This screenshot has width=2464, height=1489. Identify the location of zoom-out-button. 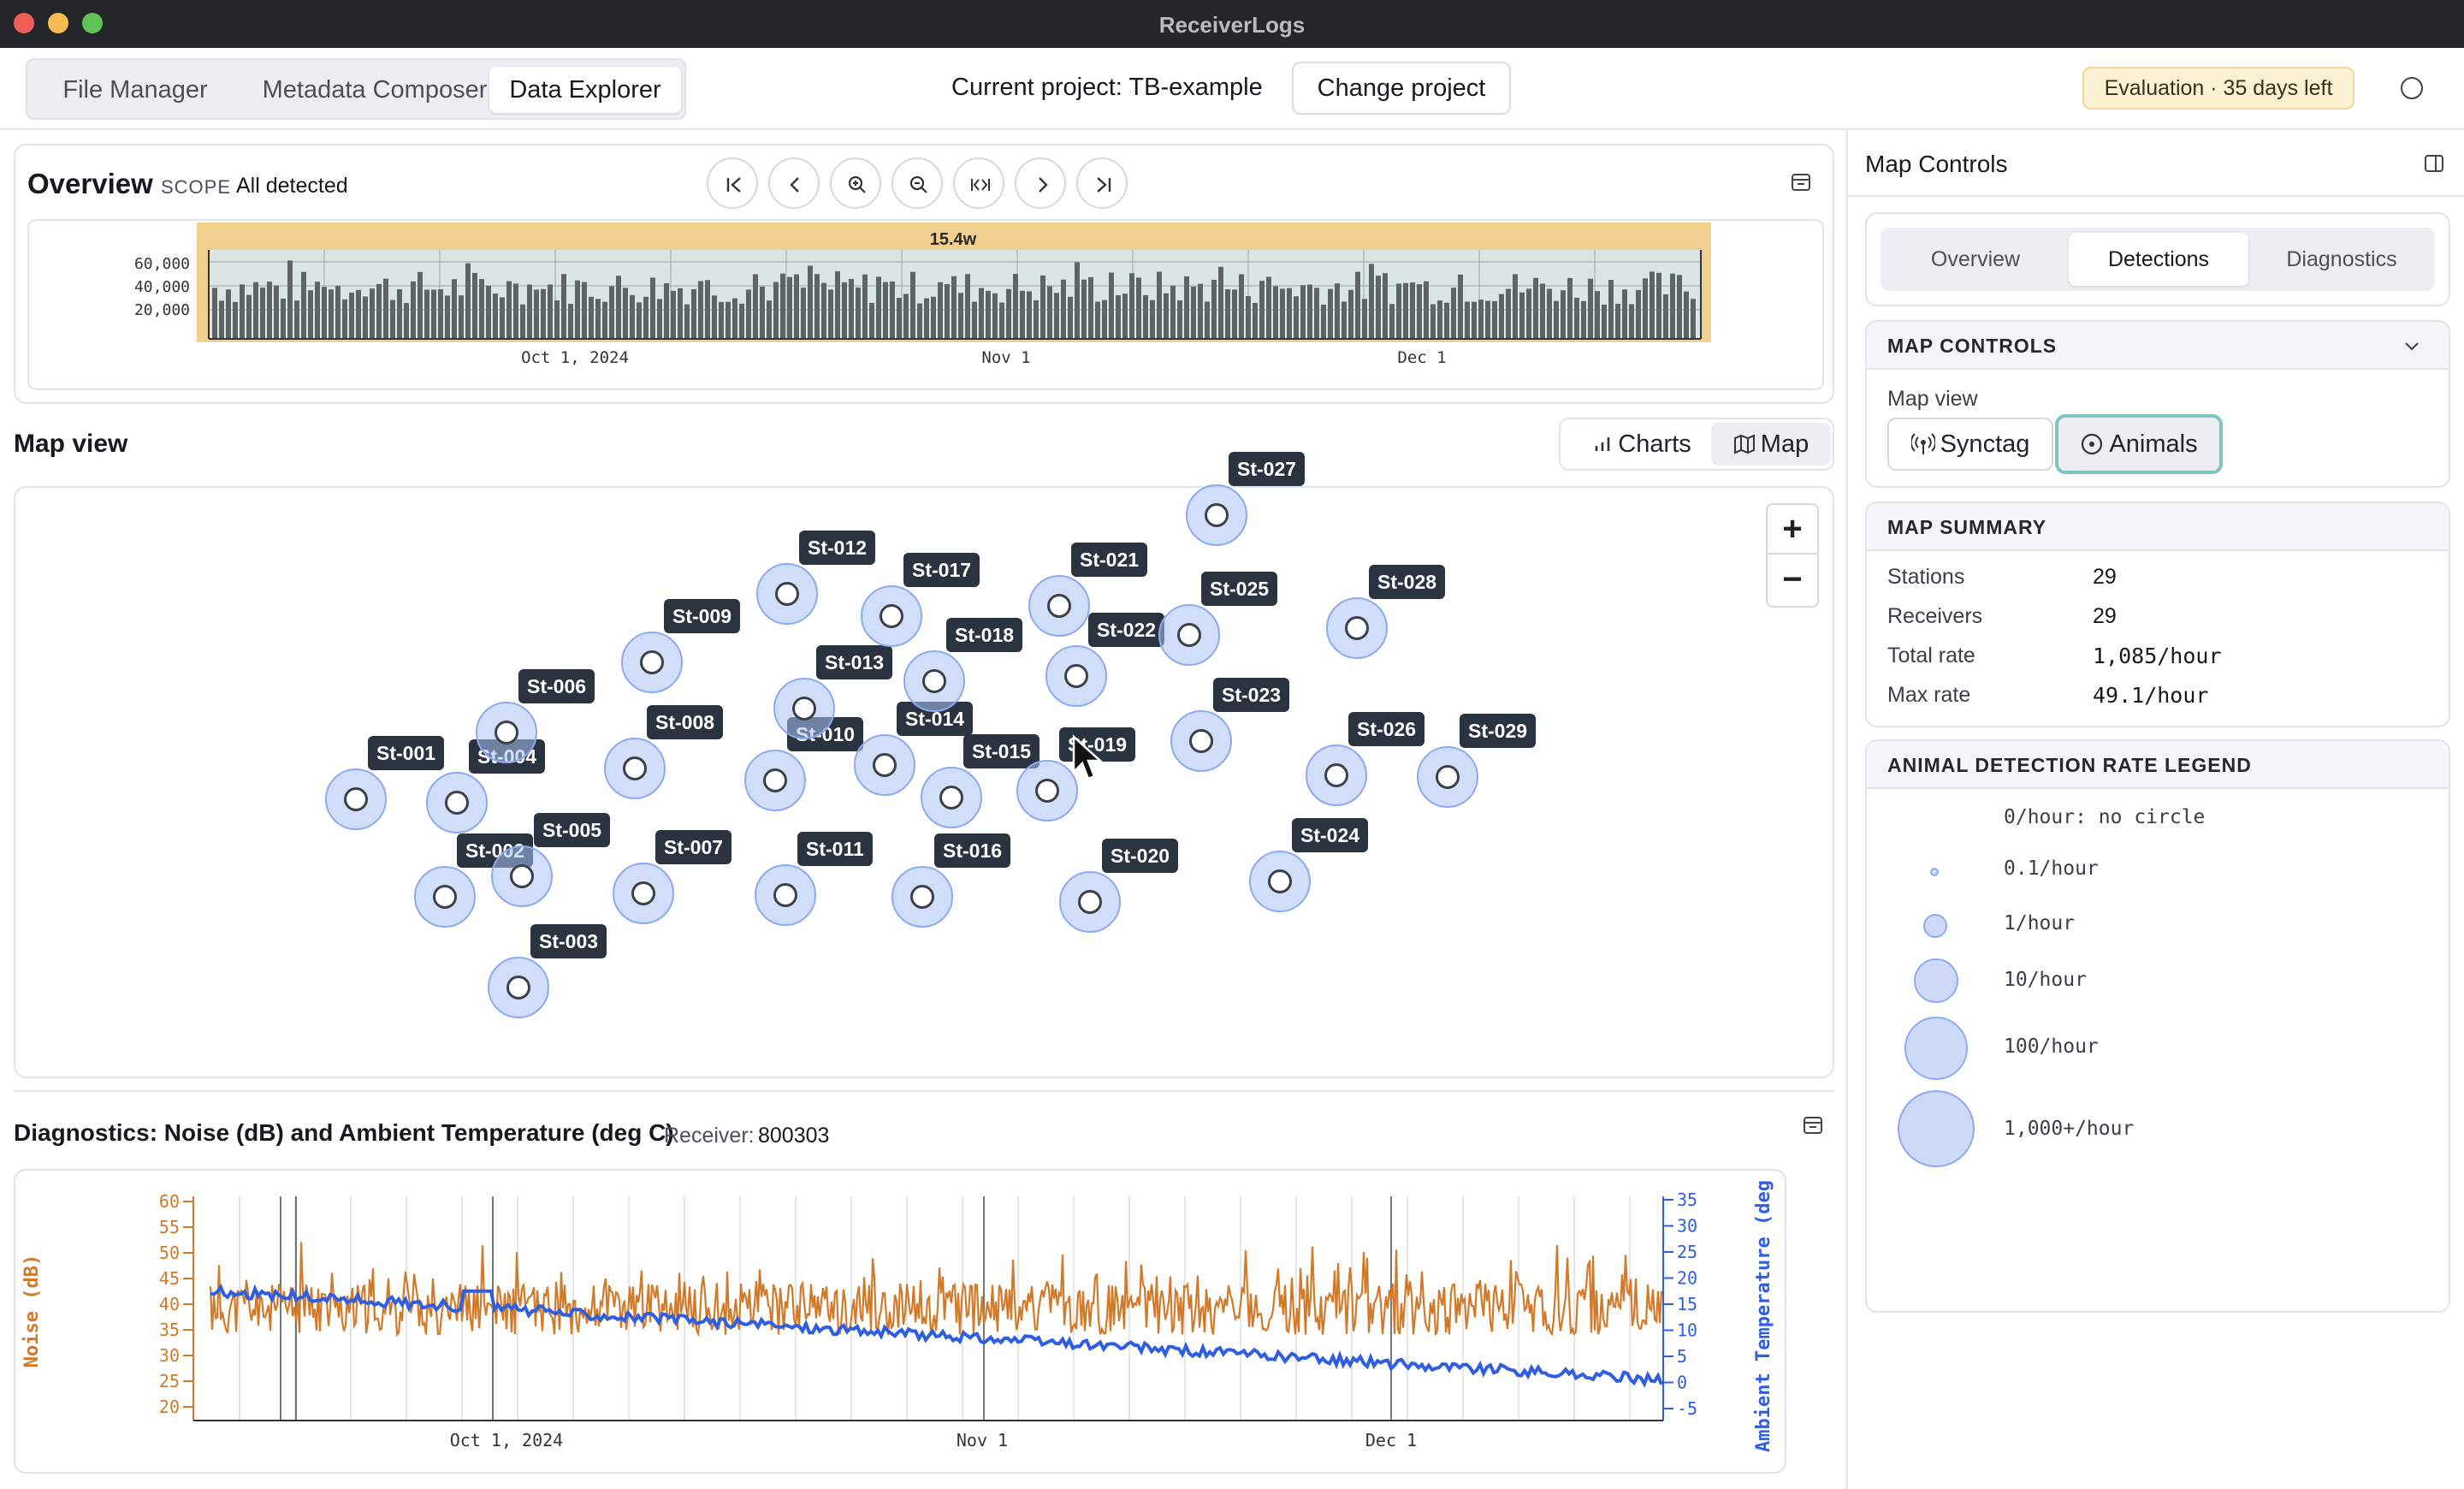
(917, 183).